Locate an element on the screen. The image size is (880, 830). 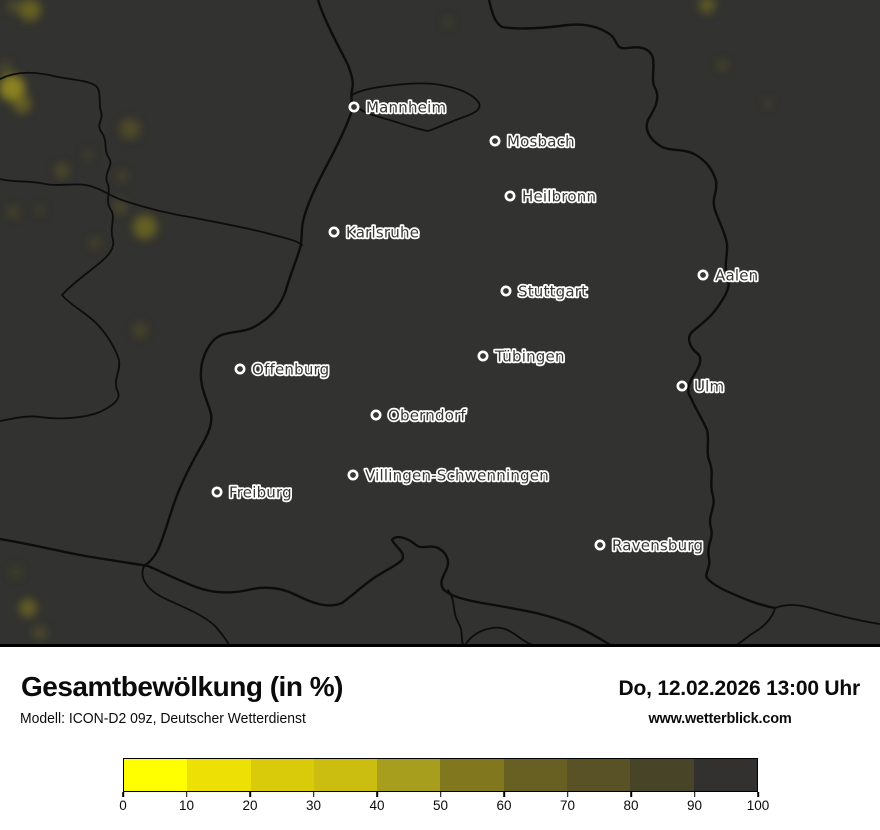
page-title: Gesamtbewölkung (in %) is located at coordinates (182, 686).